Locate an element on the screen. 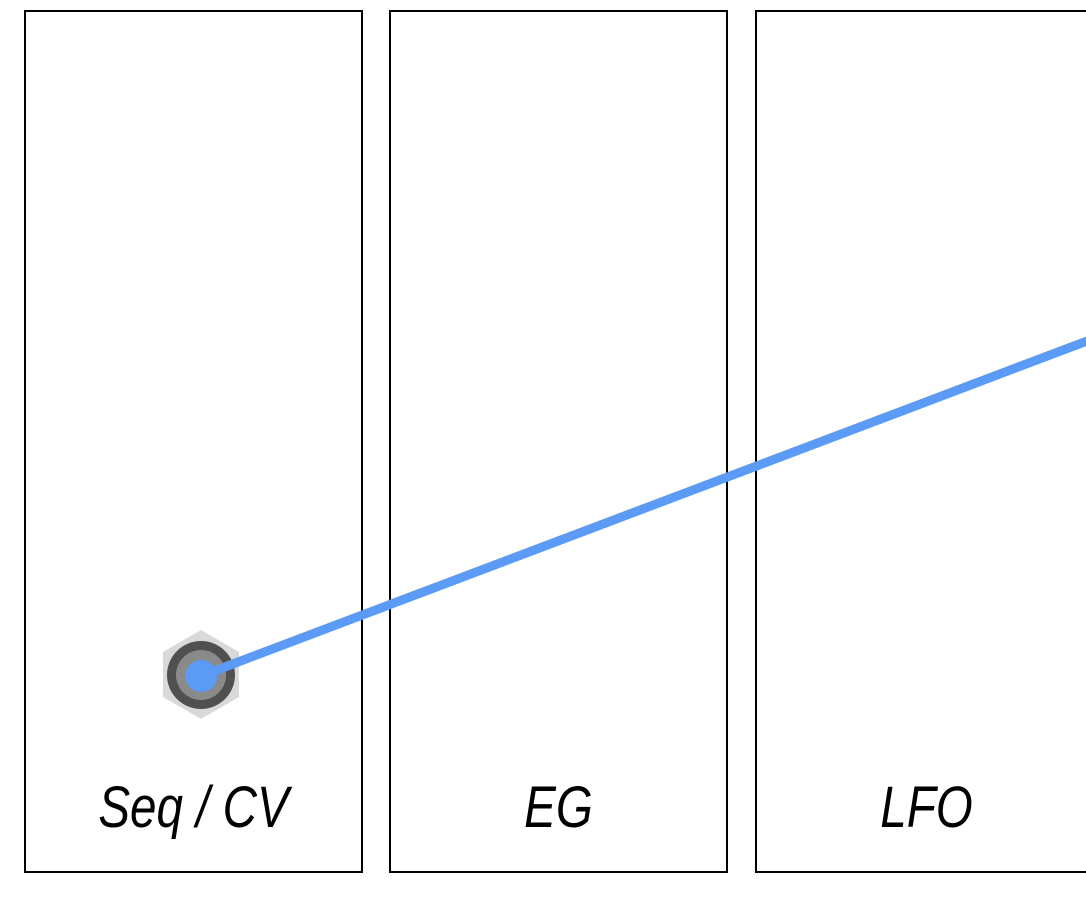 This screenshot has height=899, width=1086. module-label-eg: EG is located at coordinates (558, 807).